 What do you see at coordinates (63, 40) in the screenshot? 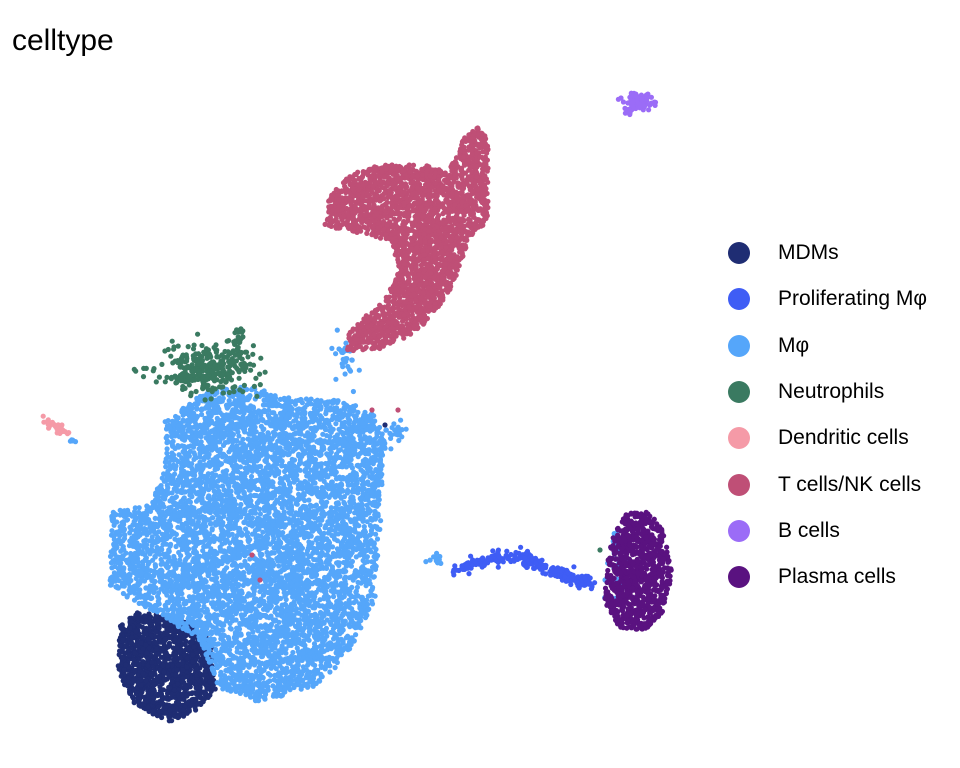
I see `chart-title: celltype` at bounding box center [63, 40].